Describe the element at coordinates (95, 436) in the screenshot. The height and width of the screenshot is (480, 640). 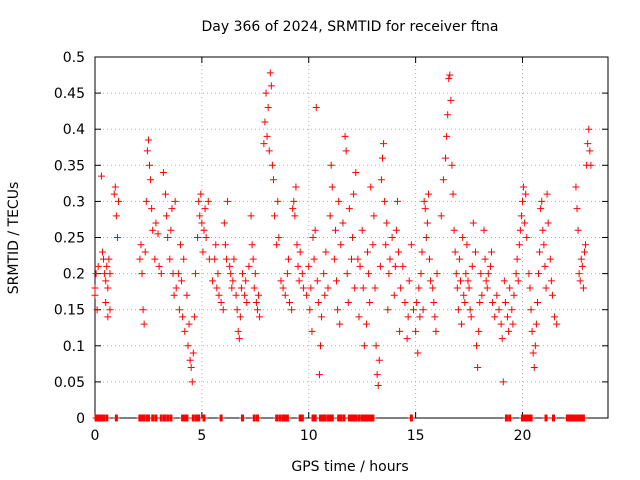
I see `x-tick-label: 0` at that location.